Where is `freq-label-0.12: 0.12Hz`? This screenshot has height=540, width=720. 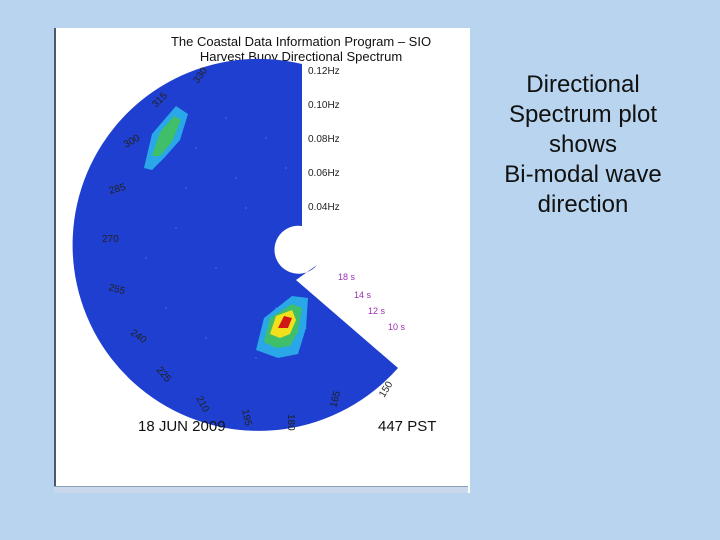
freq-label-0.12: 0.12Hz is located at coordinates (324, 71).